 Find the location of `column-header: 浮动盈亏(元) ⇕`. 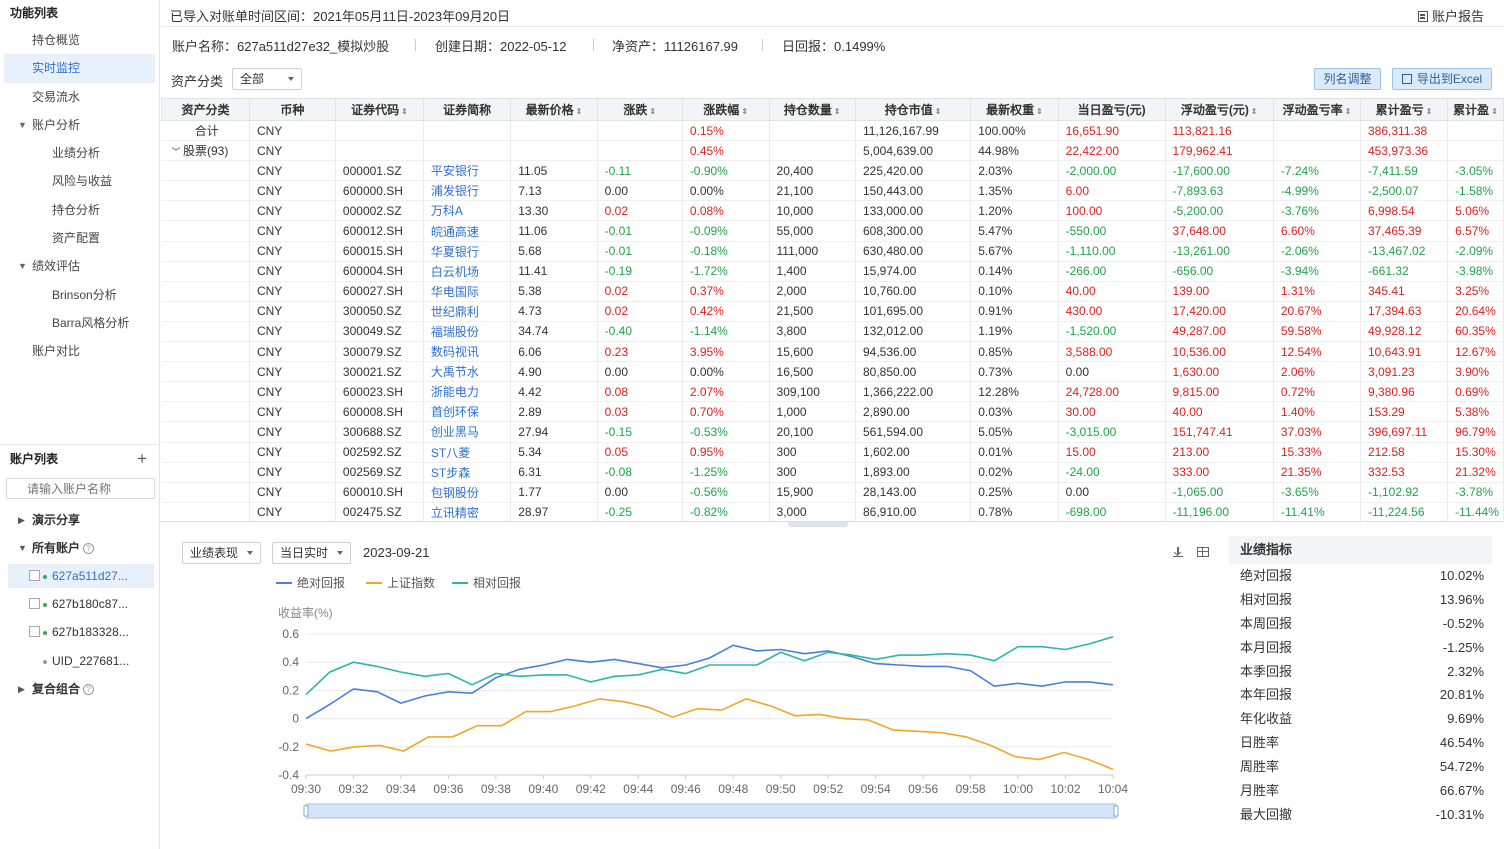

column-header: 浮动盈亏(元) ⇕ is located at coordinates (1219, 109).